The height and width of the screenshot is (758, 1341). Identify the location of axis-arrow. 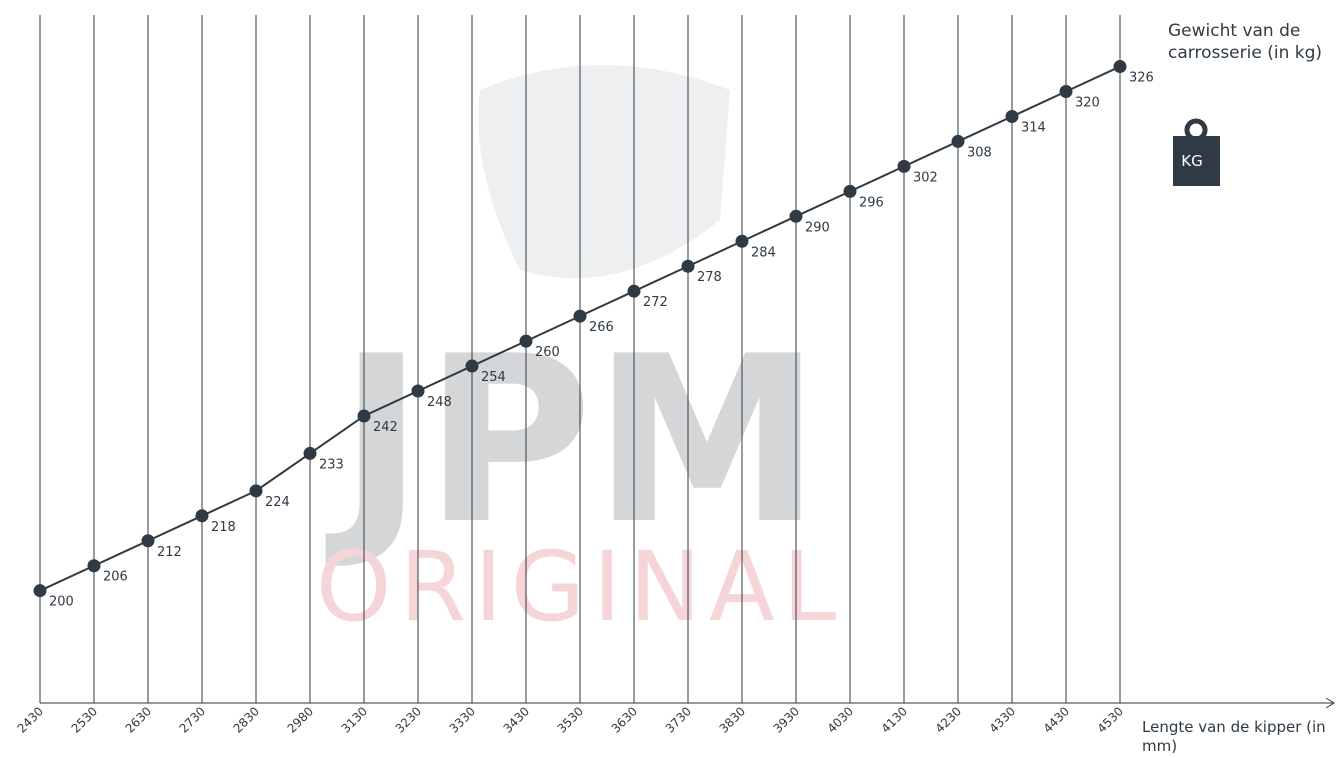
(1330, 703).